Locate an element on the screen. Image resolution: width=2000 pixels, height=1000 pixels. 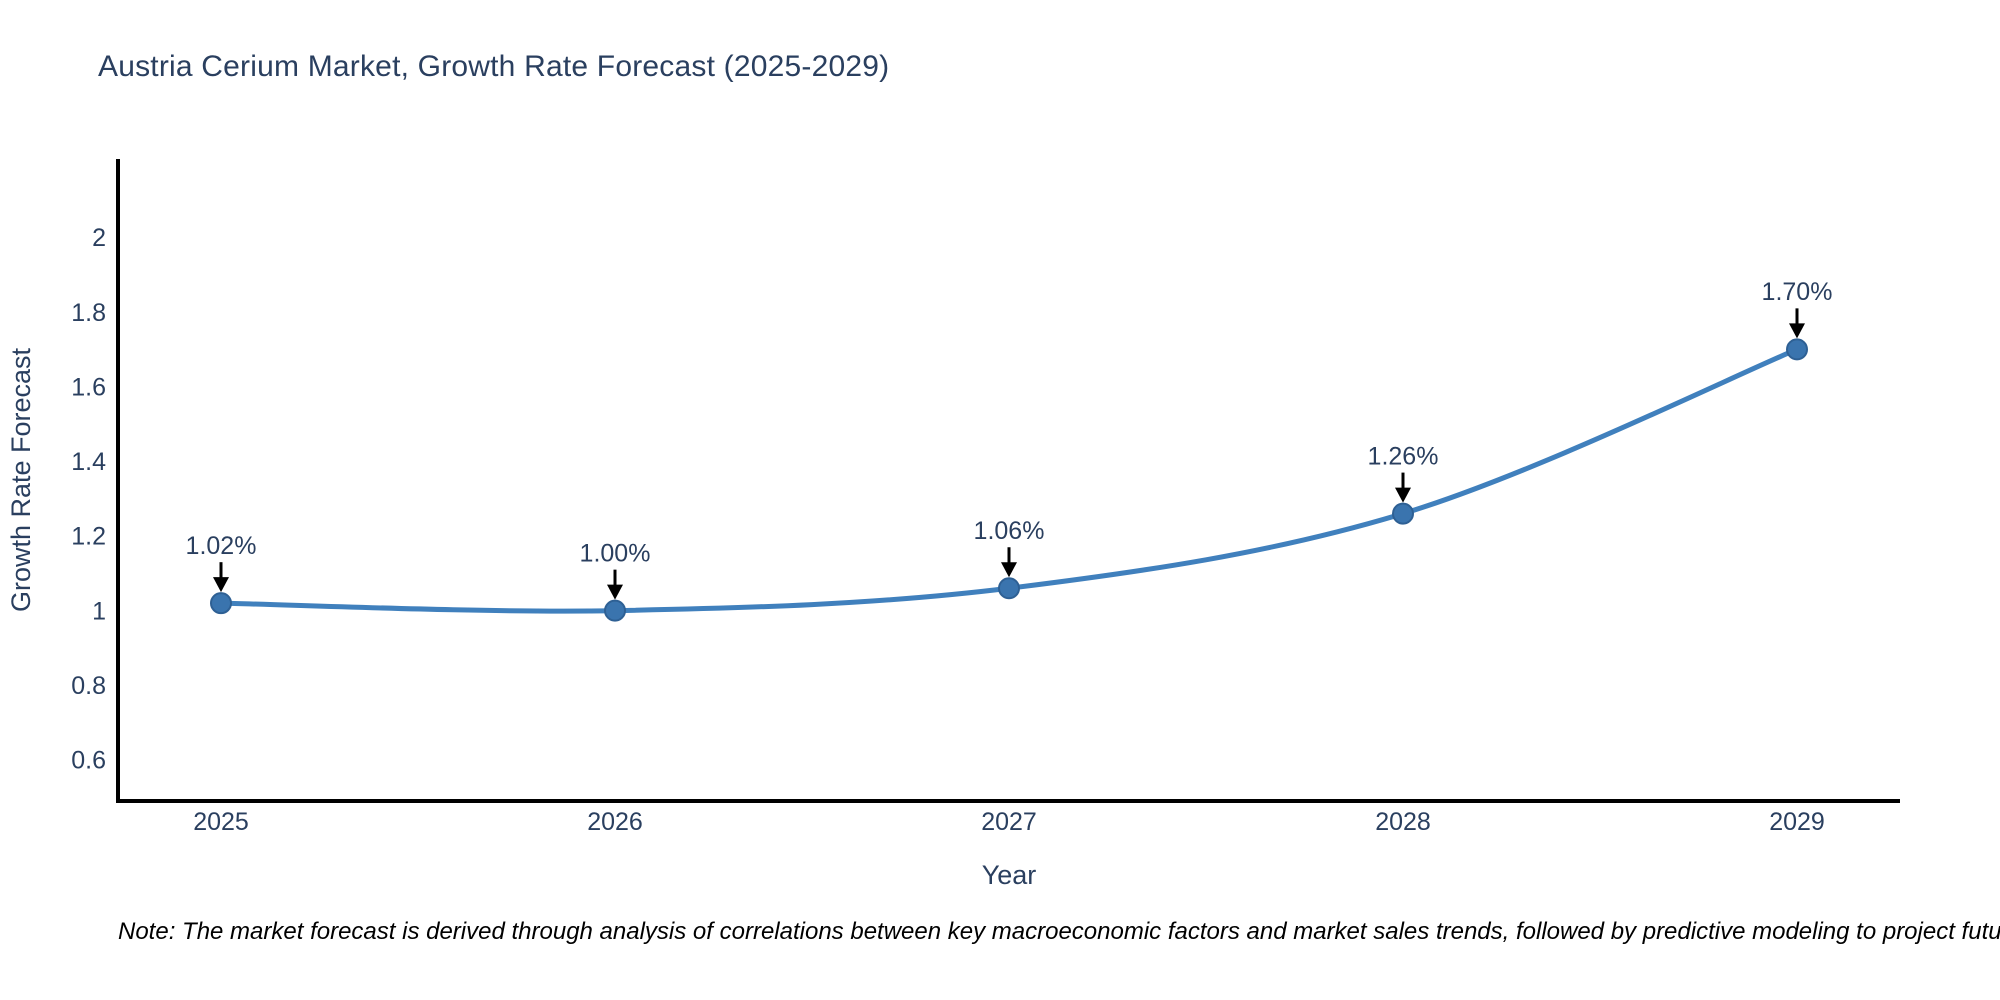
data-point-2028 is located at coordinates (1403, 513).